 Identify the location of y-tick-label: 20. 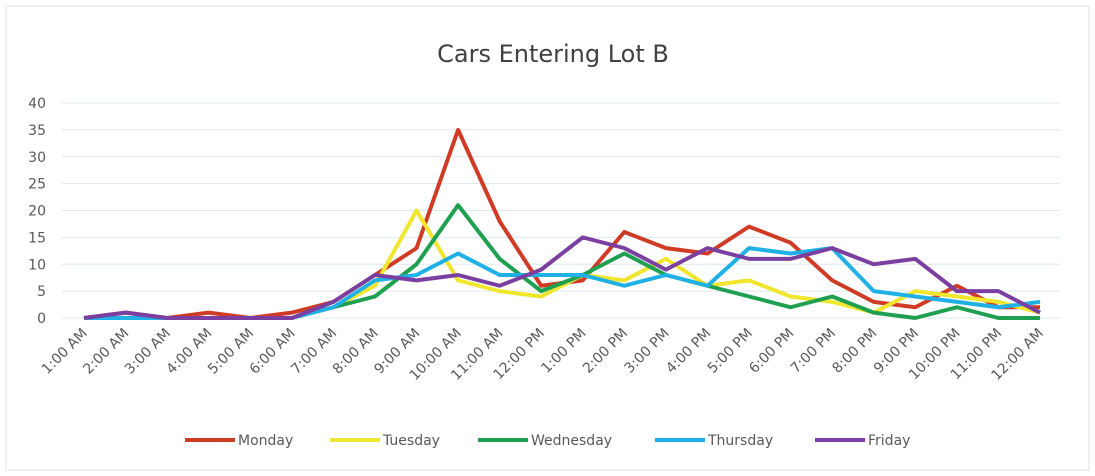
(37, 212).